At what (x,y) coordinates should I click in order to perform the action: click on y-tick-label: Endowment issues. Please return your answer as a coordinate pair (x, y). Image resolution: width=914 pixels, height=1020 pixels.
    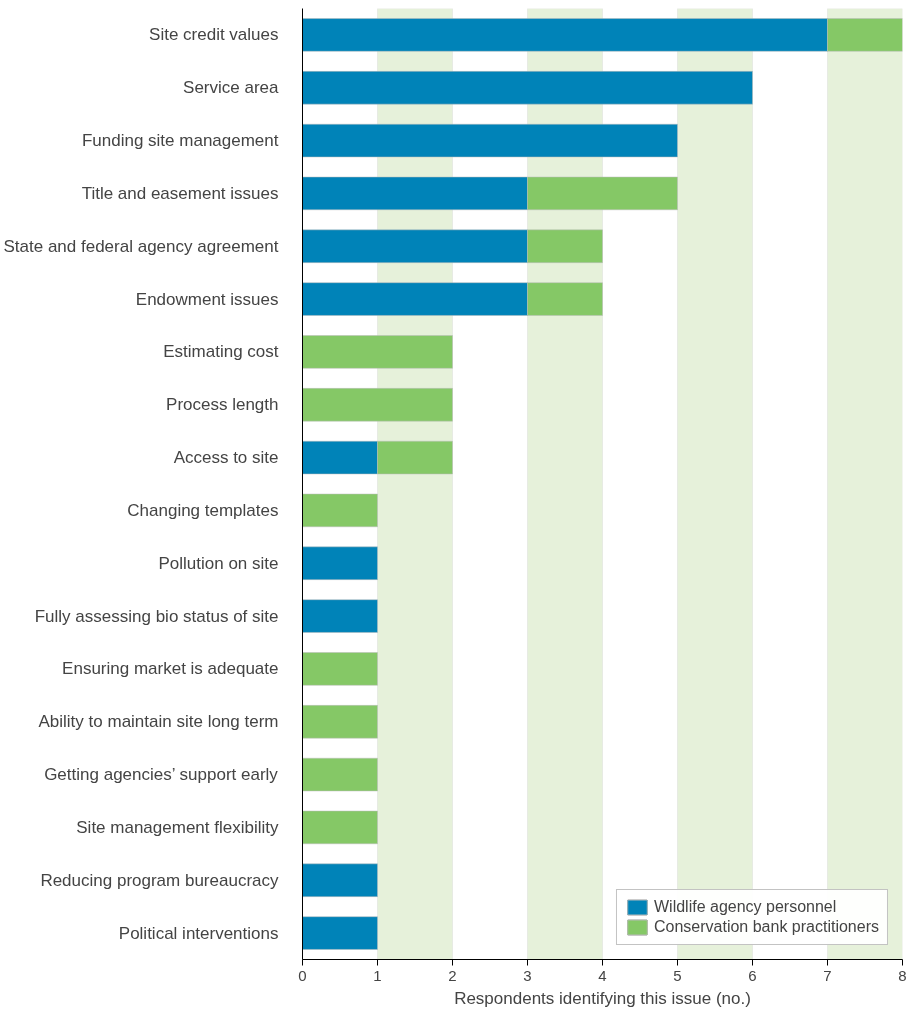
    Looking at the image, I should click on (207, 299).